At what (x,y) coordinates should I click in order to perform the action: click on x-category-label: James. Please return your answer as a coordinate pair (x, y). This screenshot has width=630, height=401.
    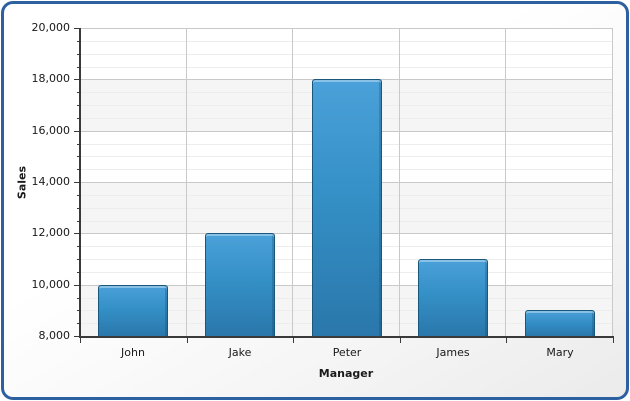
    Looking at the image, I should click on (453, 352).